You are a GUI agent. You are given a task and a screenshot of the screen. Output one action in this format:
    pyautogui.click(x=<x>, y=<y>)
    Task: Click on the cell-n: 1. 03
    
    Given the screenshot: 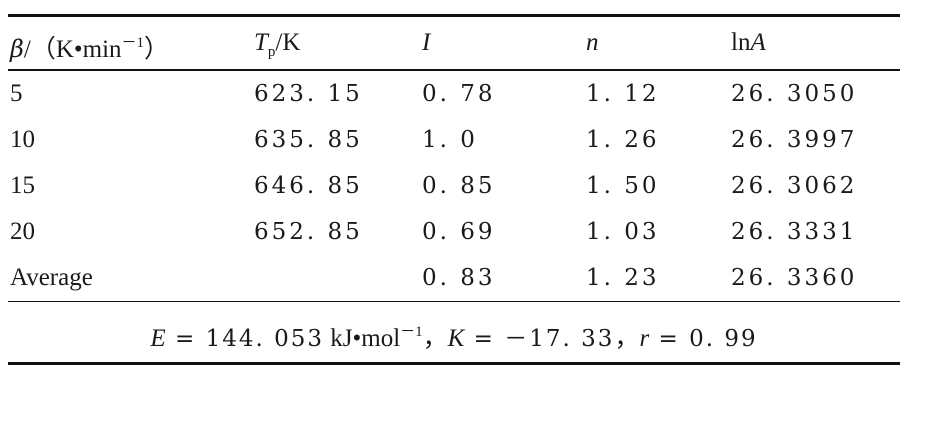 What is the action you would take?
    pyautogui.click(x=623, y=231)
    